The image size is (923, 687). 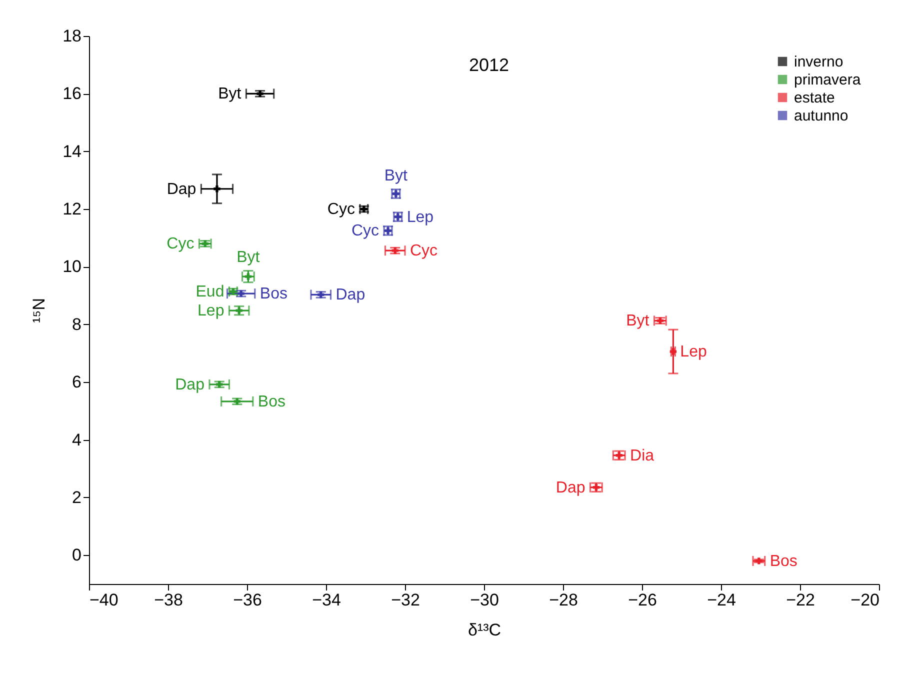 I want to click on y-axis-title: ¹⁵N, so click(x=39, y=310).